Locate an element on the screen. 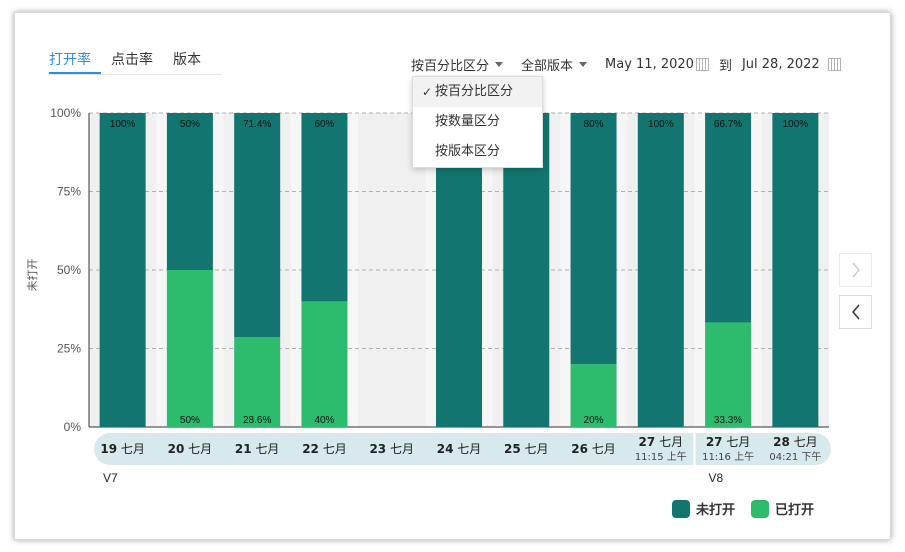 The width and height of the screenshot is (905, 552). date-to-value: Jul 28, 2022 is located at coordinates (780, 64).